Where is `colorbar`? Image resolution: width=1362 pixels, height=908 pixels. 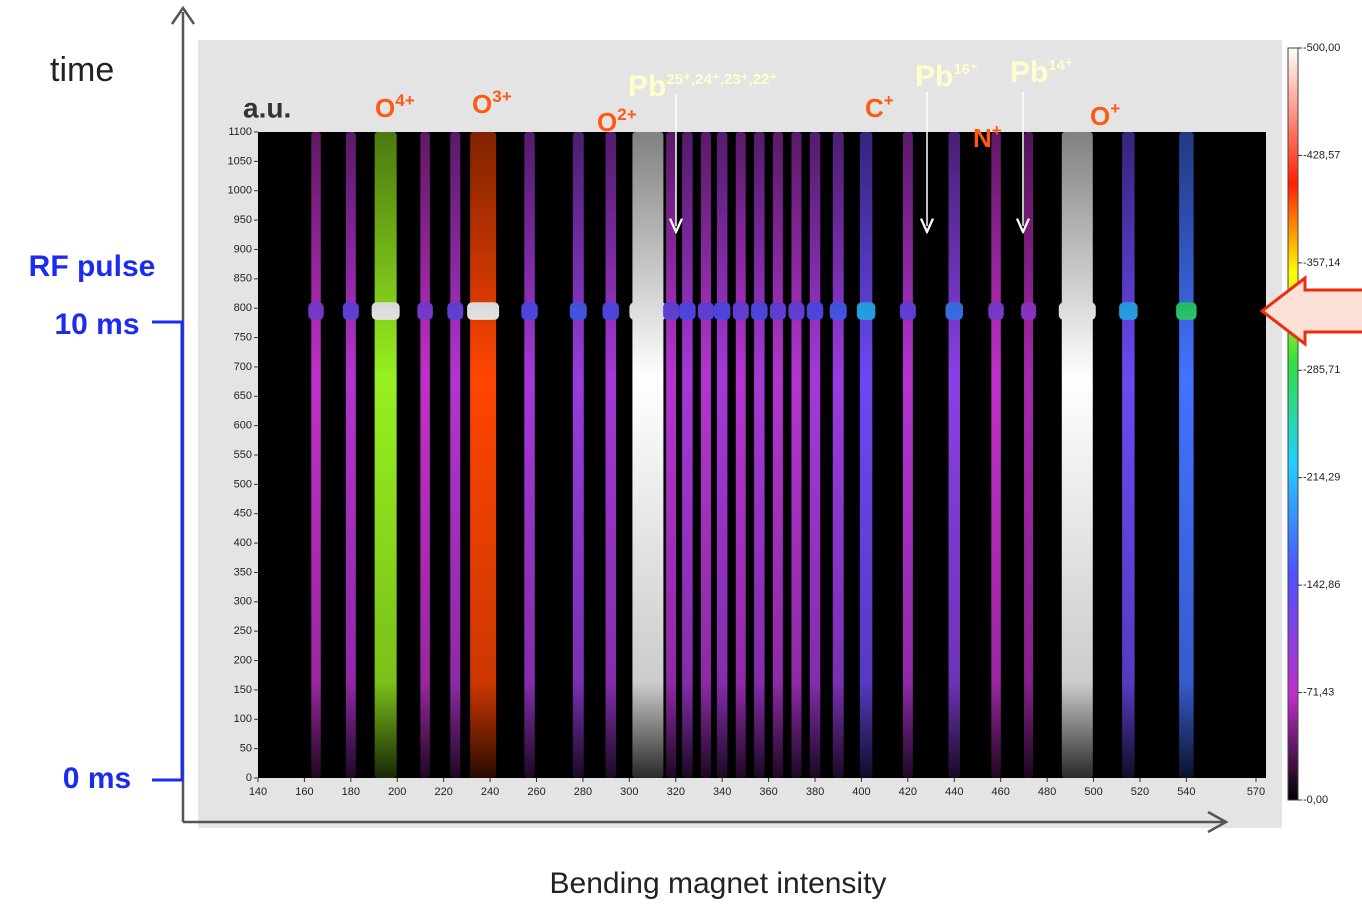 colorbar is located at coordinates (1293, 424).